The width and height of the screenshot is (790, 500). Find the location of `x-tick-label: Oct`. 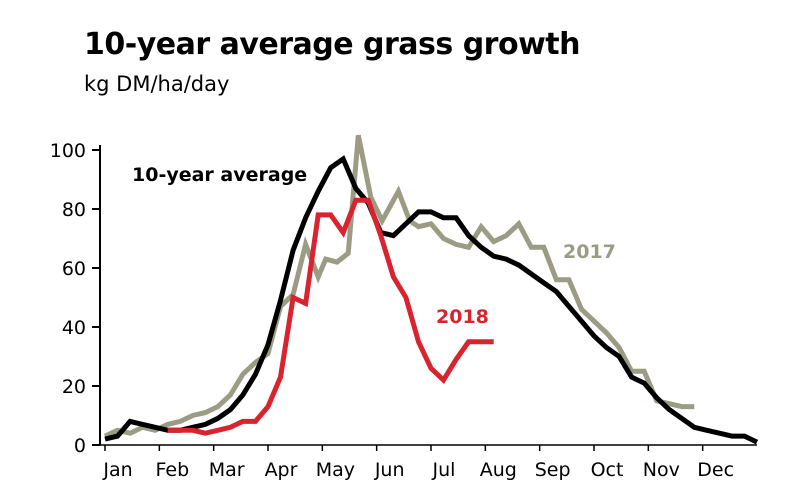

x-tick-label: Oct is located at coordinates (607, 470).